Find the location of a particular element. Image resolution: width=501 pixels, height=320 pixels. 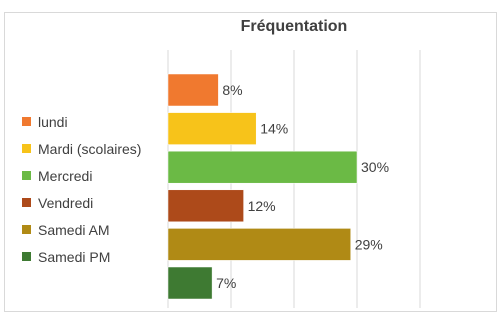

legend-item-samedi-pm: Samedi PM is located at coordinates (81, 256).